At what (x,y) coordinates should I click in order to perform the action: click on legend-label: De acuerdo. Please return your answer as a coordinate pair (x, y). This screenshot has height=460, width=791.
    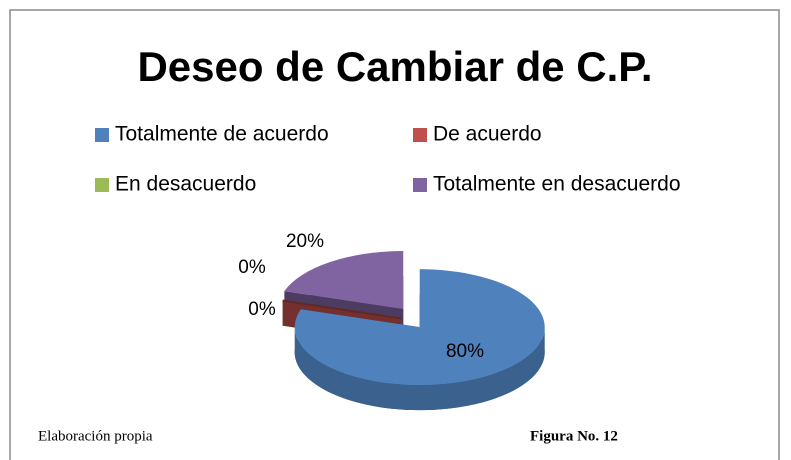
    Looking at the image, I should click on (487, 134).